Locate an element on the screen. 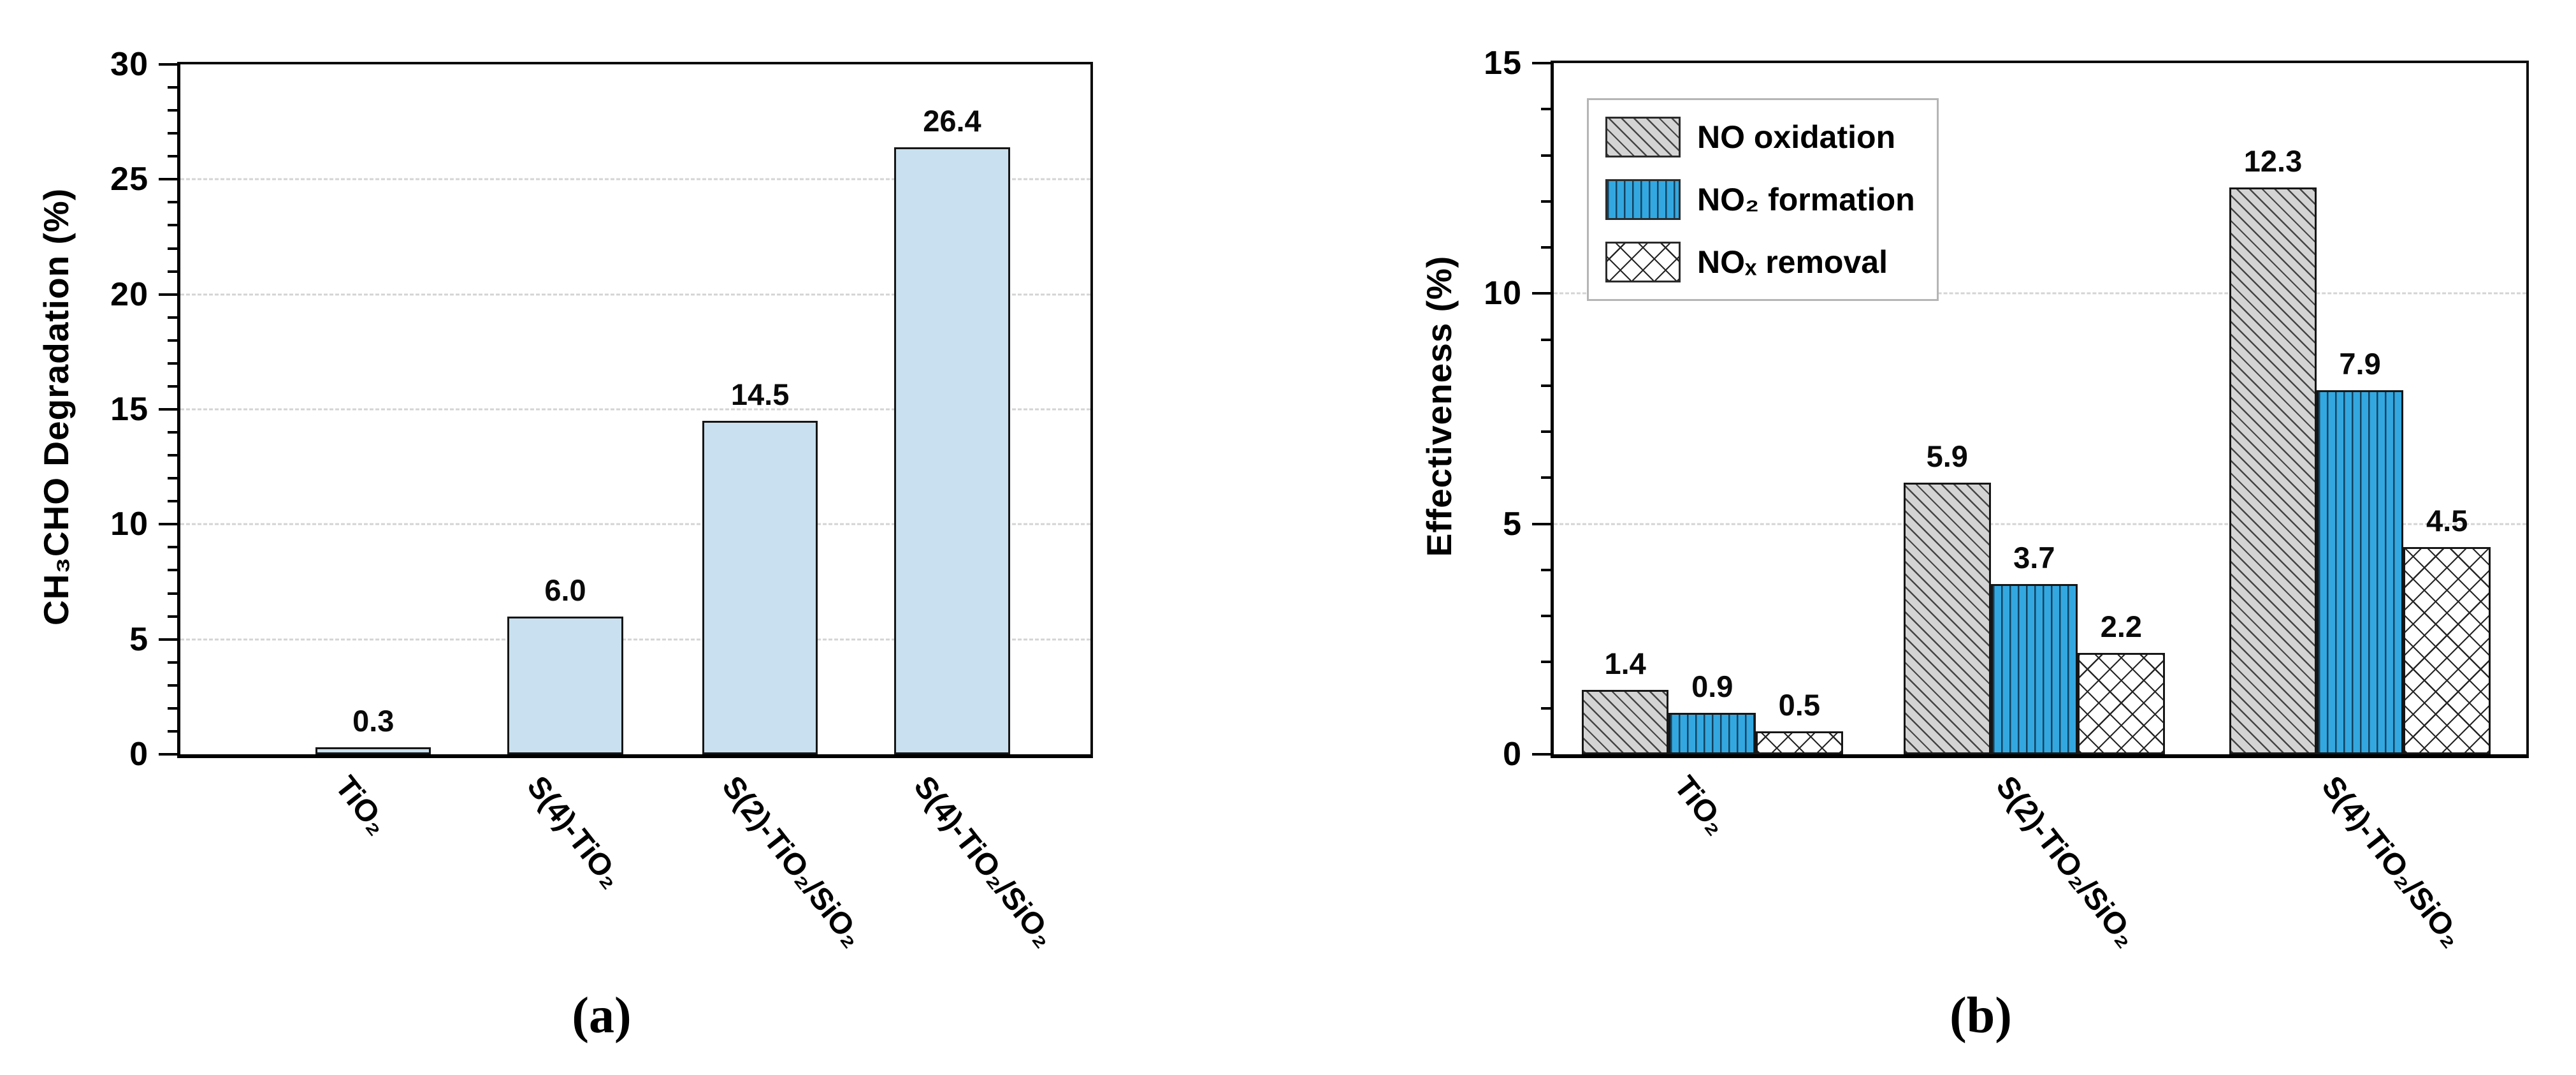  legend-swatch-hatch-icon is located at coordinates (1643, 137).